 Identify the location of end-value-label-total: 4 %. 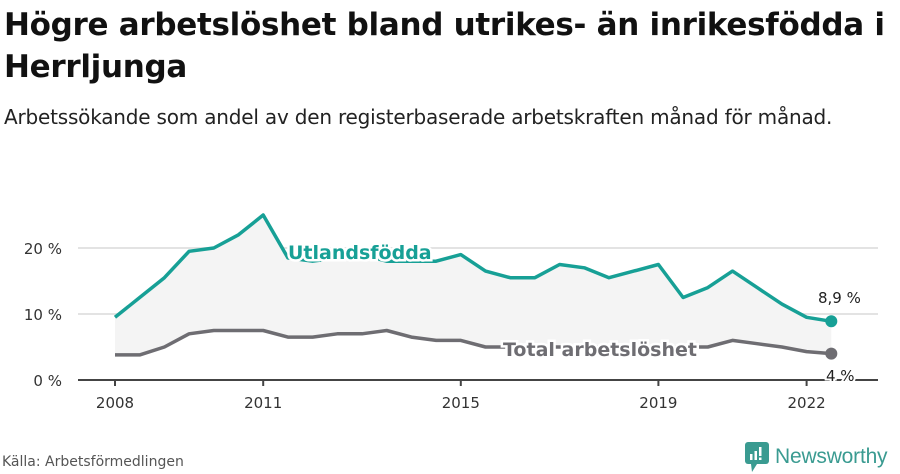
(840, 376).